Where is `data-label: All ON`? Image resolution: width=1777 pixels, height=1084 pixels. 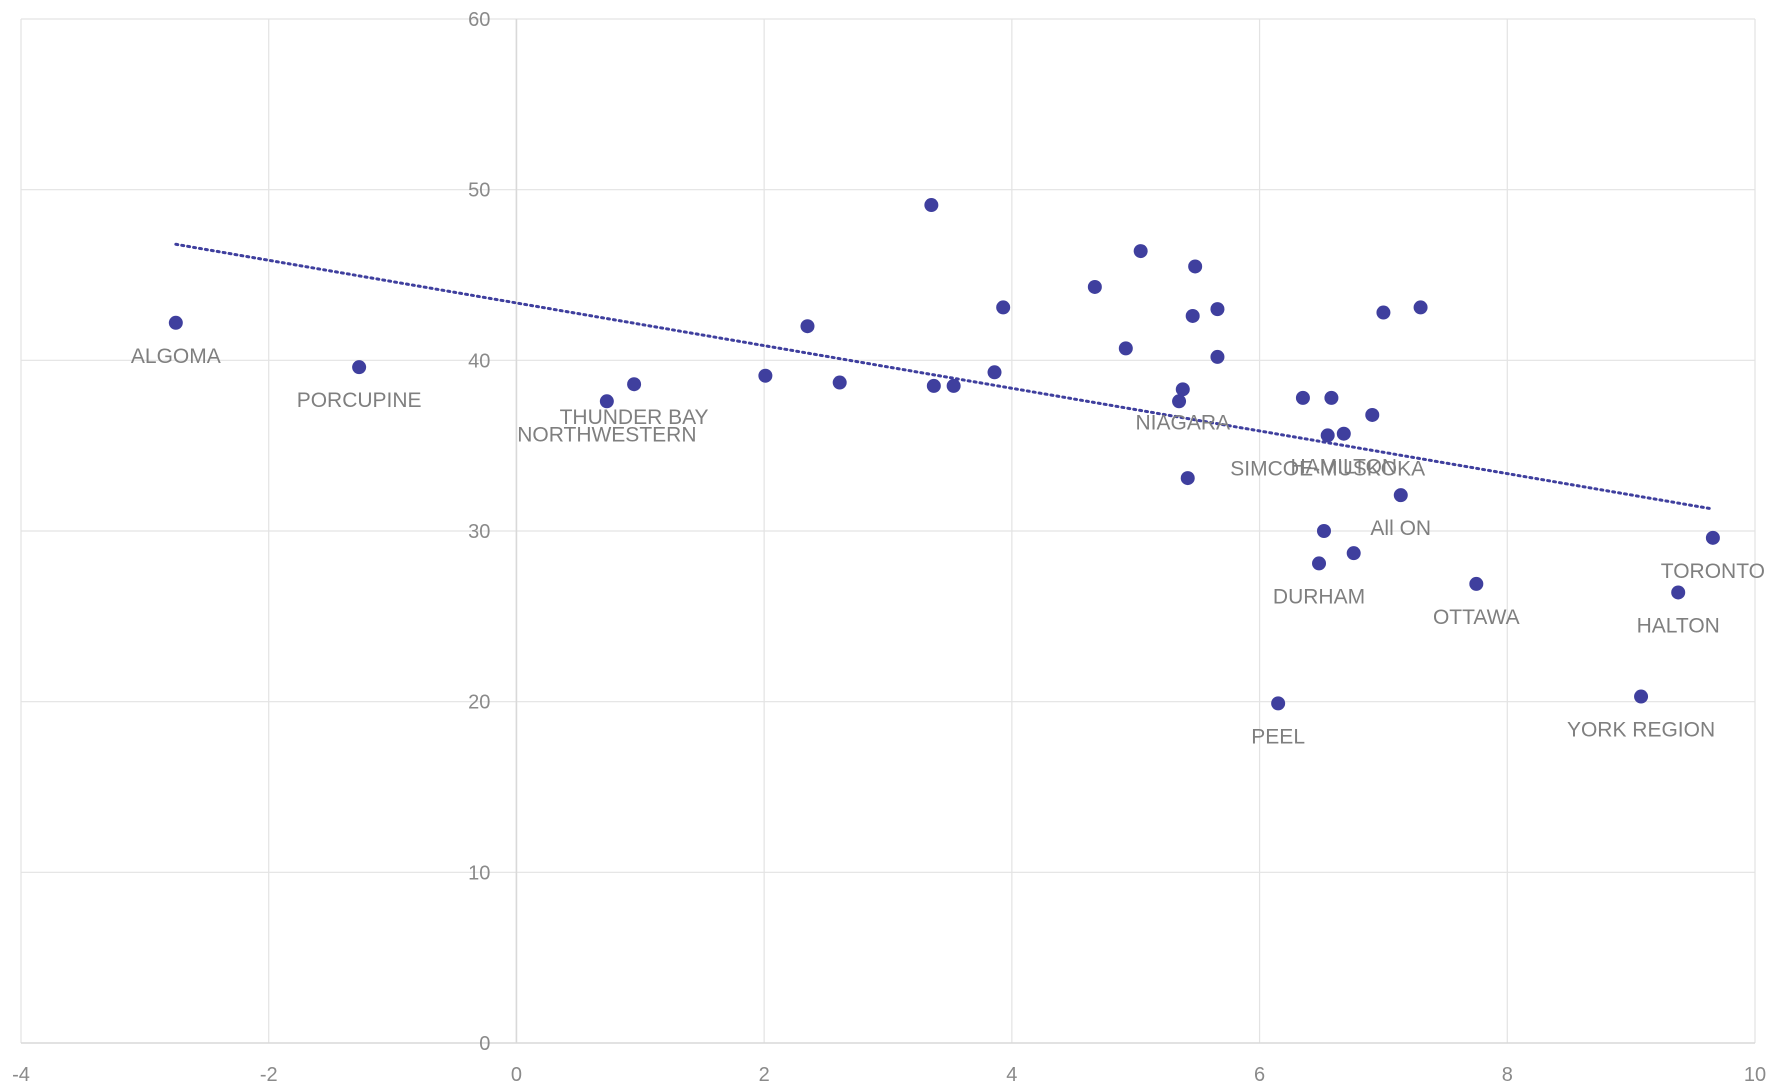
data-label: All ON is located at coordinates (1400, 528).